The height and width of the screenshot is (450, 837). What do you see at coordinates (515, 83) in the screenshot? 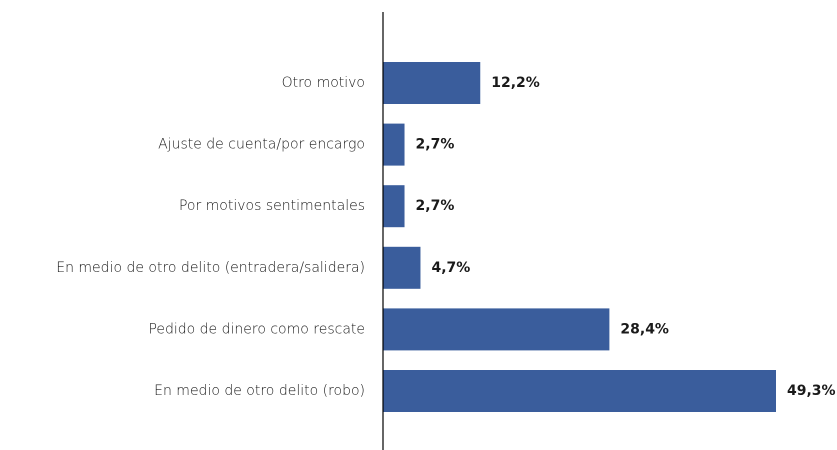
I see `value-label: 12,2%` at bounding box center [515, 83].